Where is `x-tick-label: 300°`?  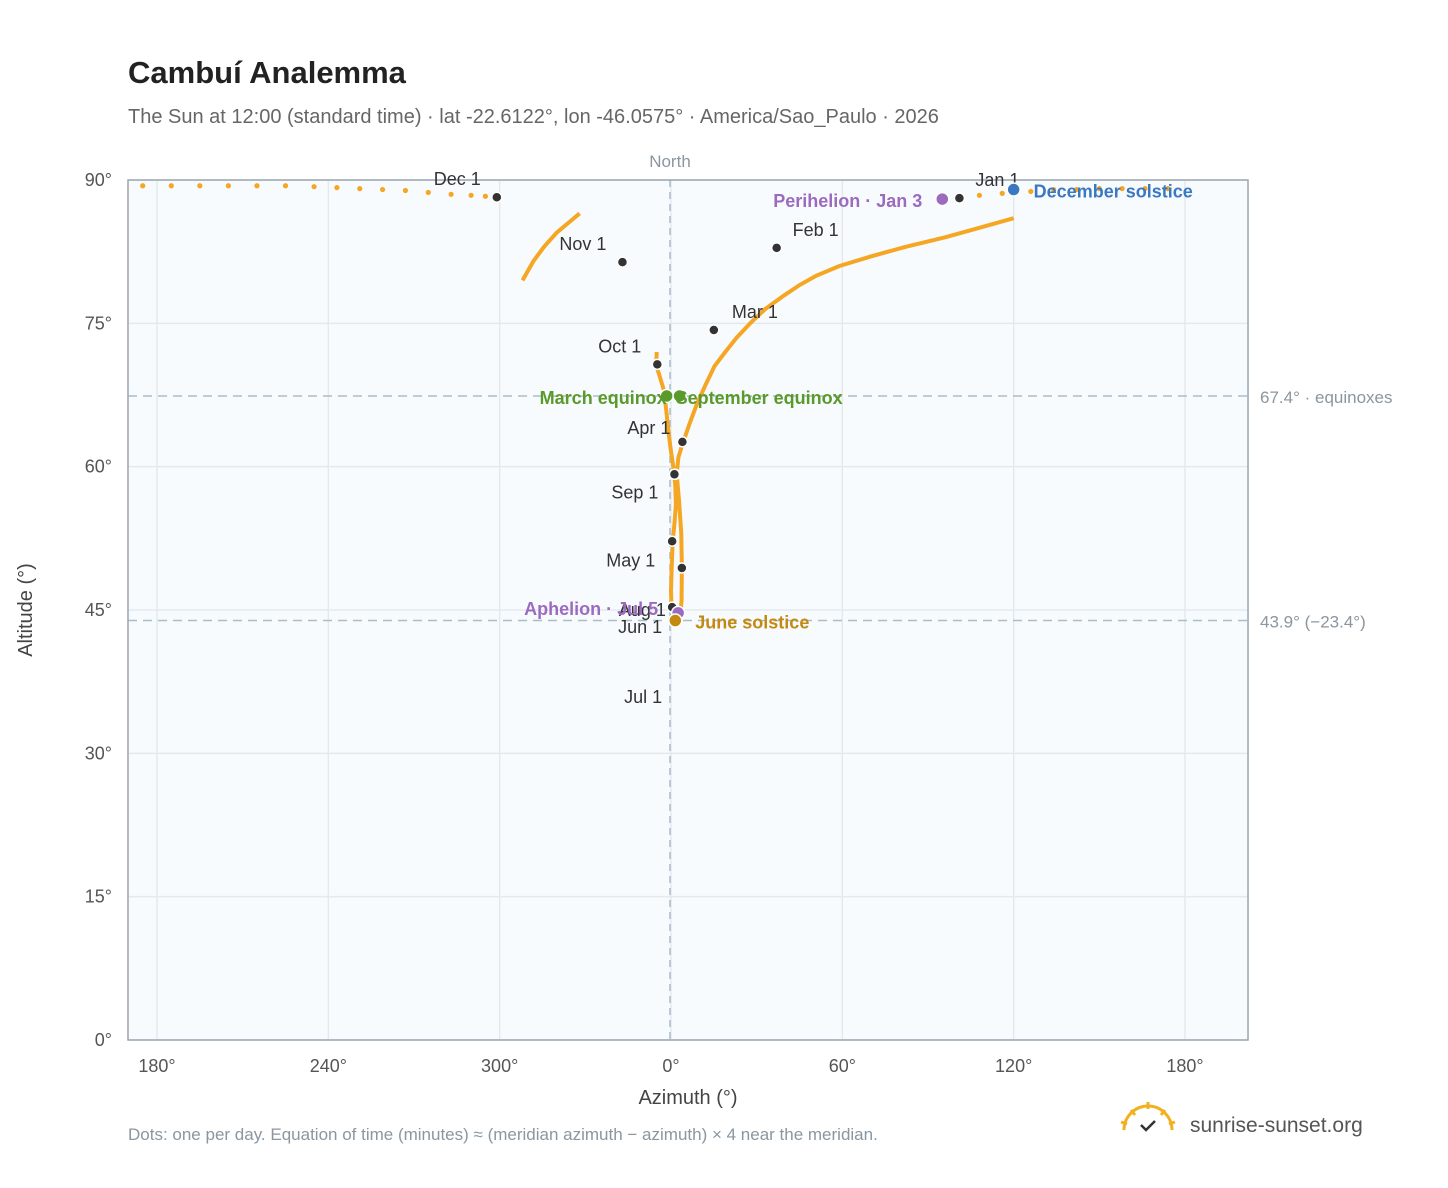
x-tick-label: 300° is located at coordinates (499, 1066).